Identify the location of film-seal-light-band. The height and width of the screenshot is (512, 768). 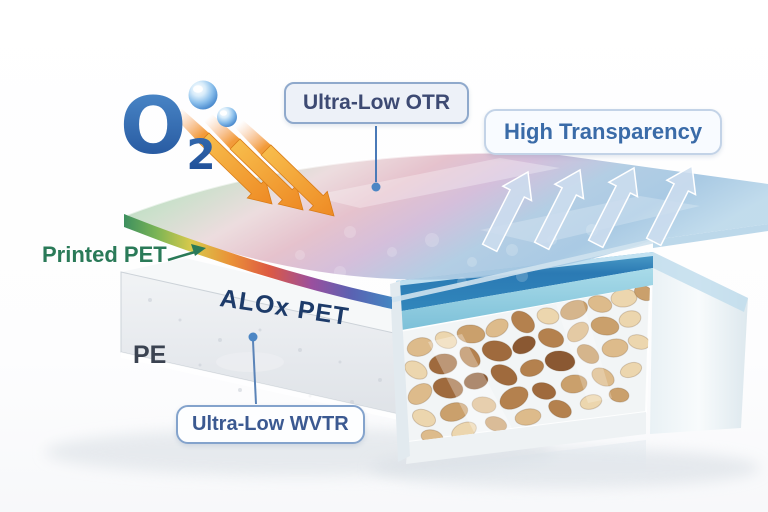
(524, 299).